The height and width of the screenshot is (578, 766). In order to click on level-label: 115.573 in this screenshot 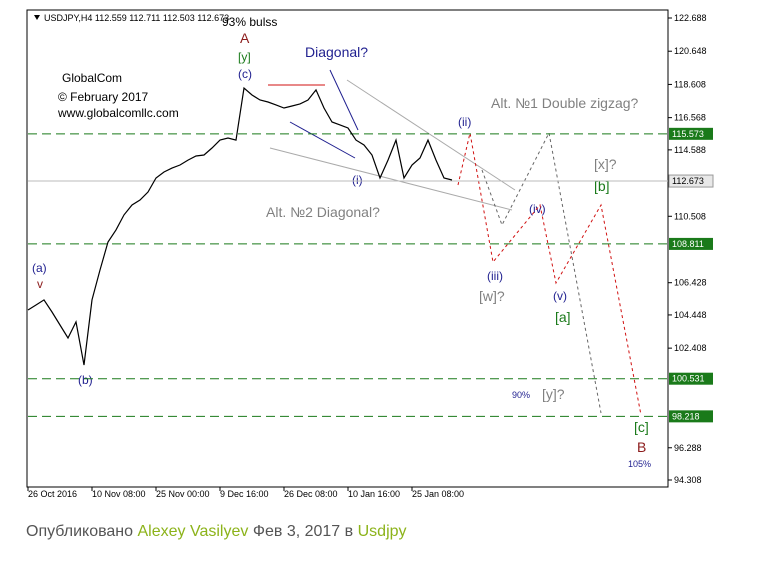, I will do `click(688, 134)`.